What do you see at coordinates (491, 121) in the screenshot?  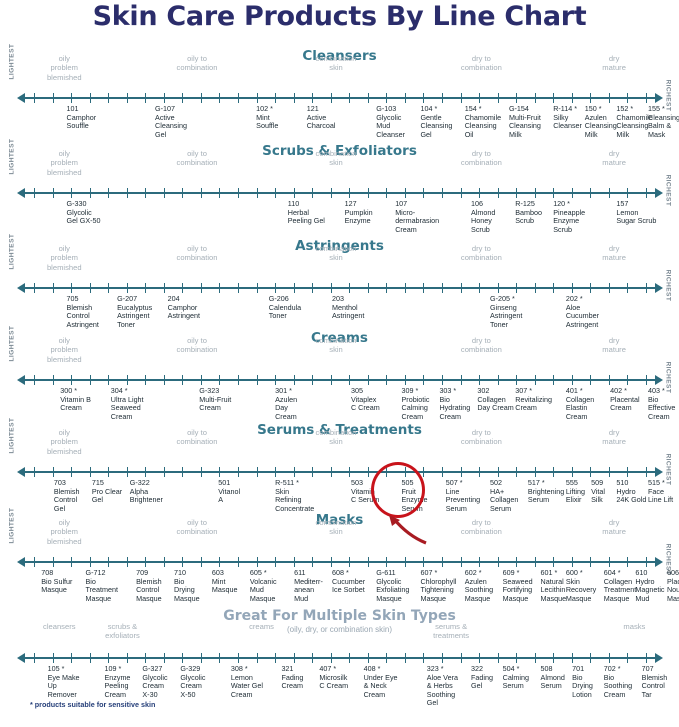 I see `product-item: 154 * Chamomile Cleansing Oil` at bounding box center [491, 121].